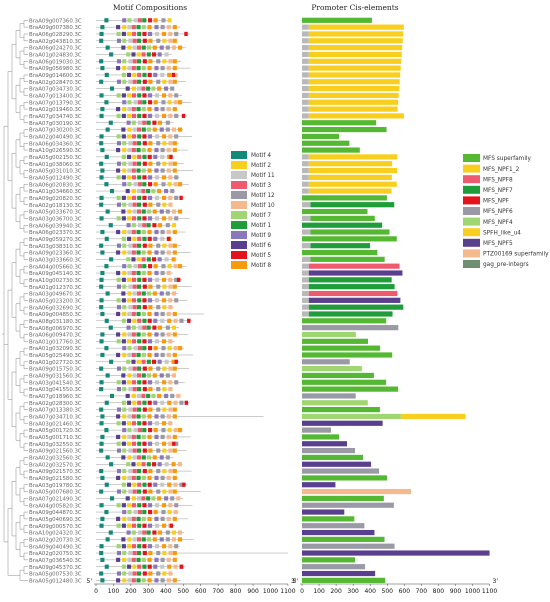 This screenshot has height=602, width=550. I want to click on gene-label: BraA02g028300.3C, so click(55, 404).